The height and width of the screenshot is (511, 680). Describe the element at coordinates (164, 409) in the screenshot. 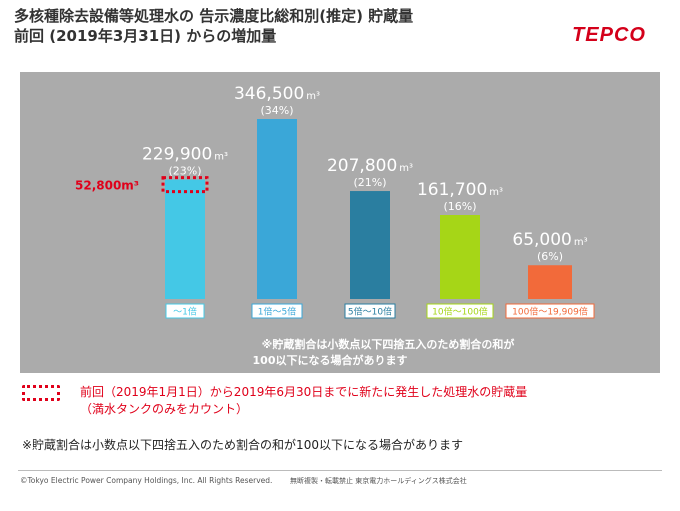

I see `legend-line-2: （満水タンクのみをカウント）` at that location.